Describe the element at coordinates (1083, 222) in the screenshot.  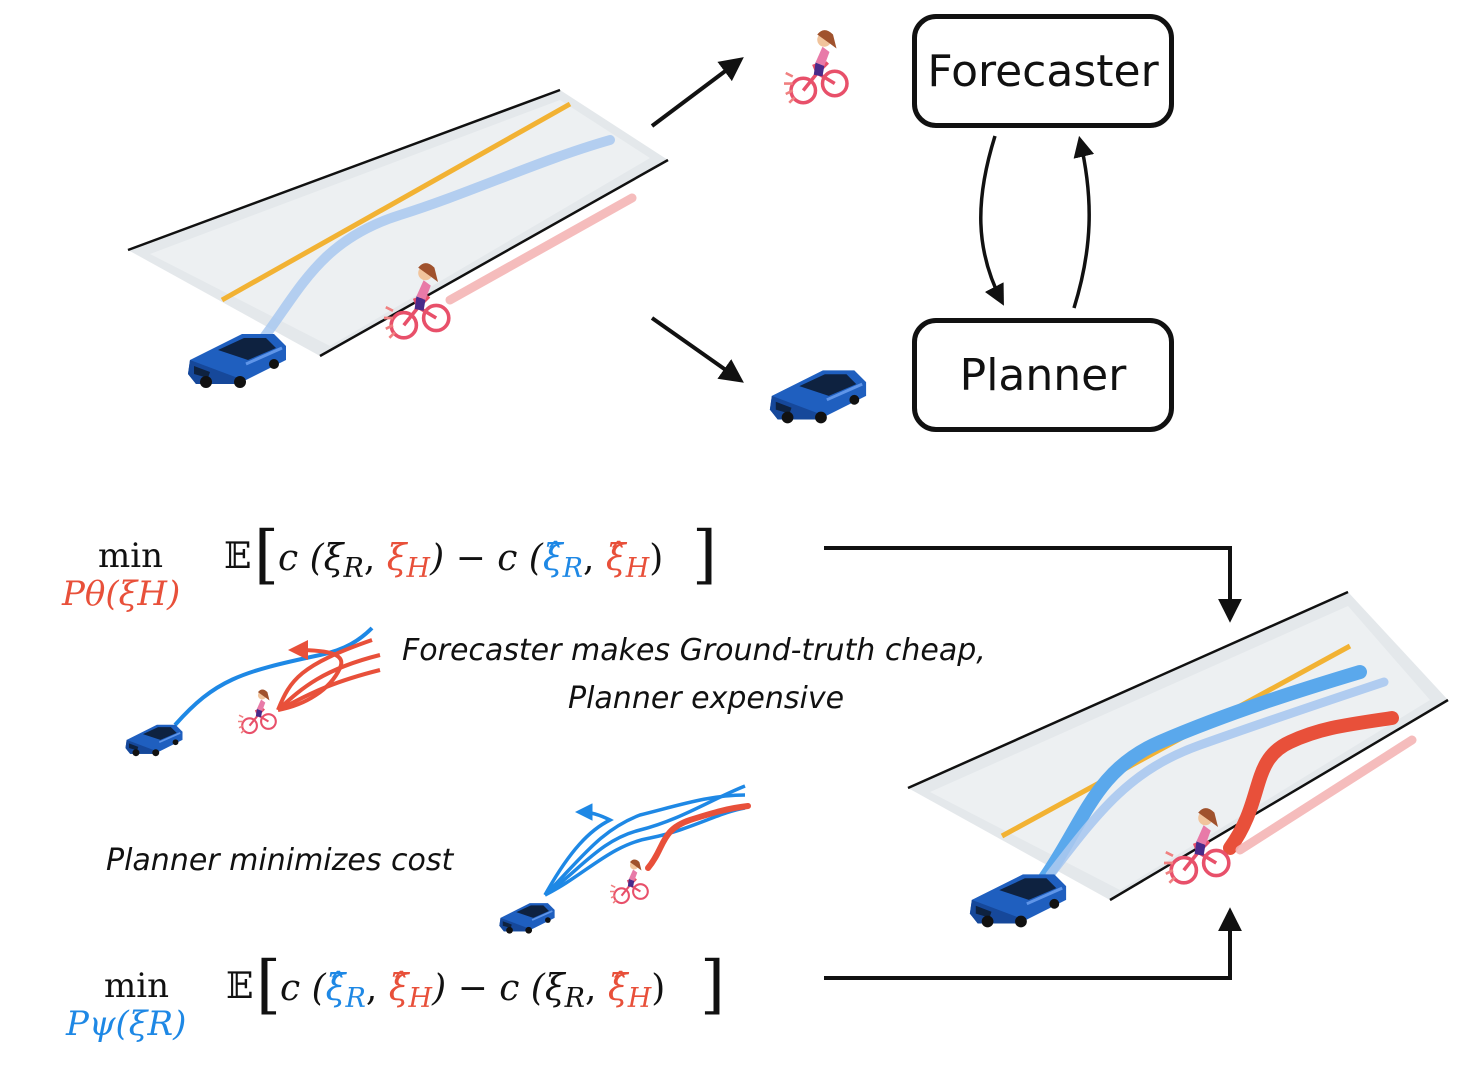
I see `arrow-planner-to-forecaster` at that location.